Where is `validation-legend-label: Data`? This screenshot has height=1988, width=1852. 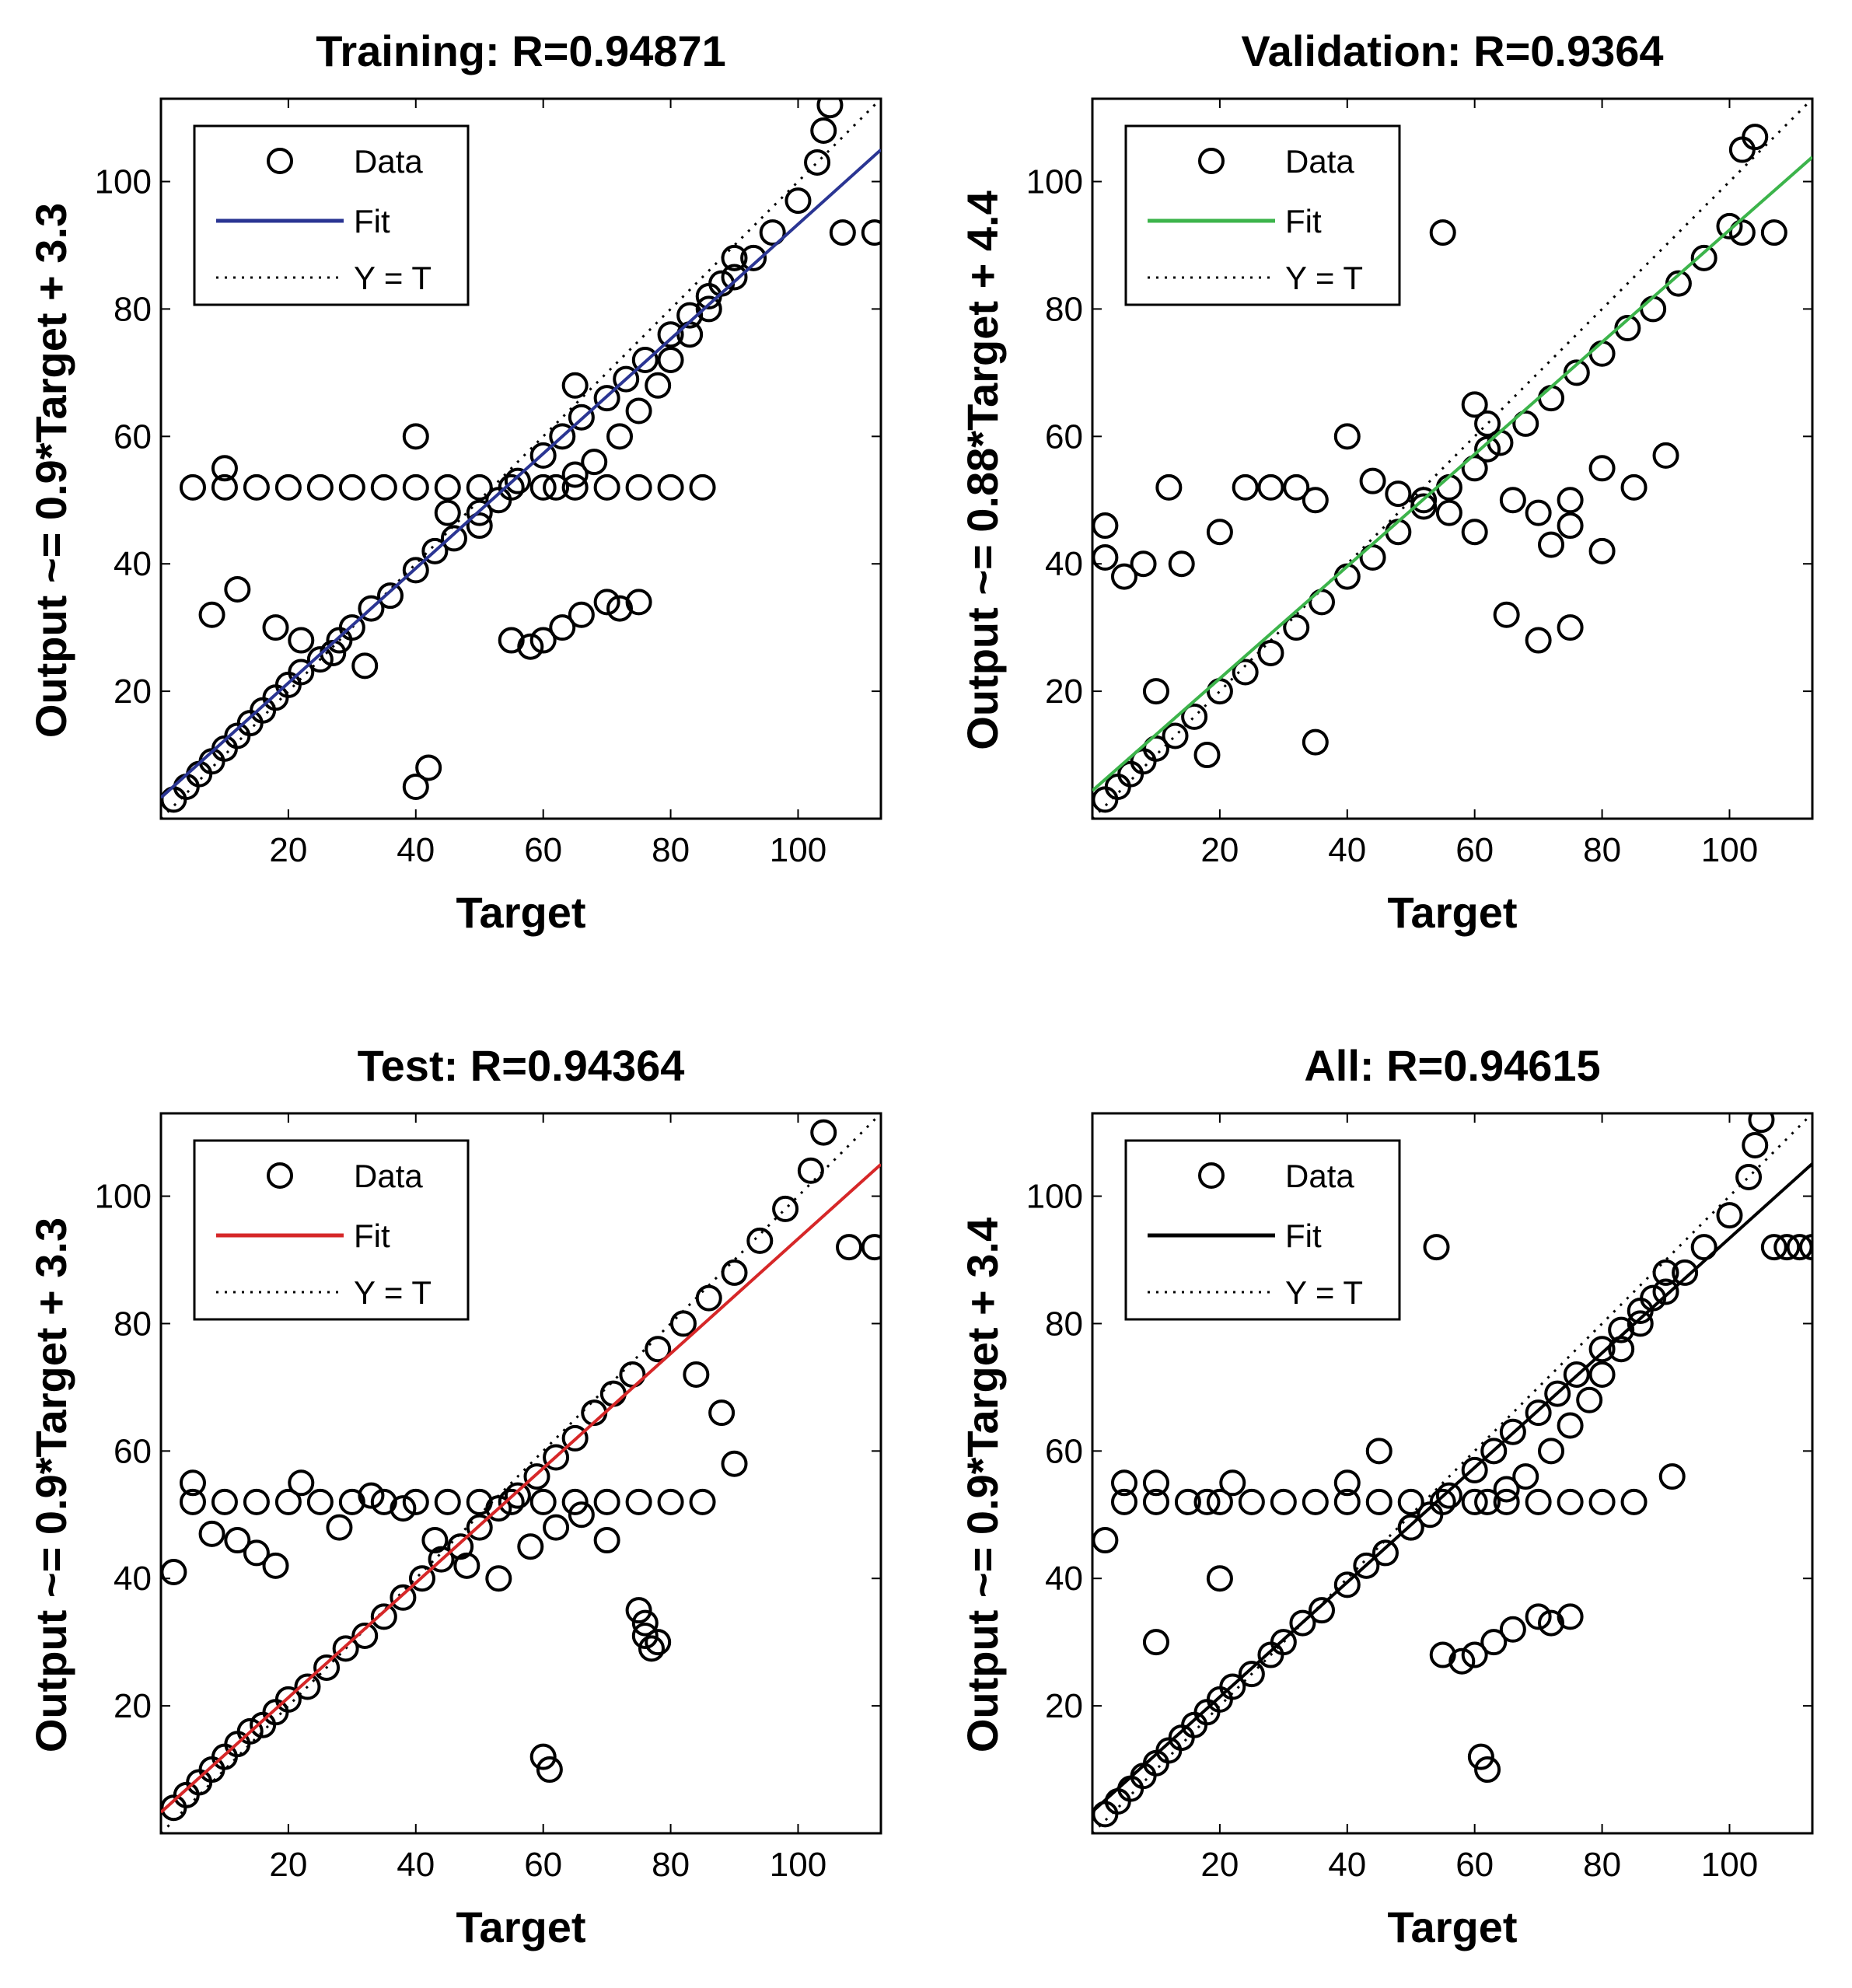 validation-legend-label: Data is located at coordinates (1319, 161).